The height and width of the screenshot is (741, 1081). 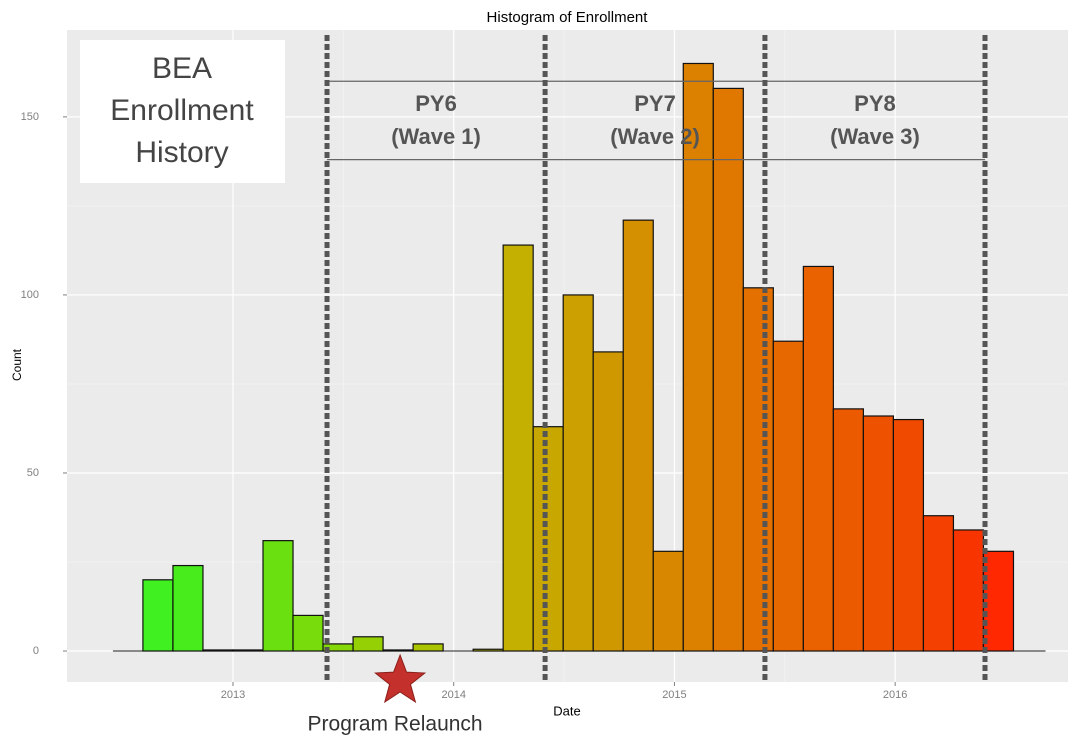 I want to click on wave-label: (Wave 3), so click(x=875, y=136).